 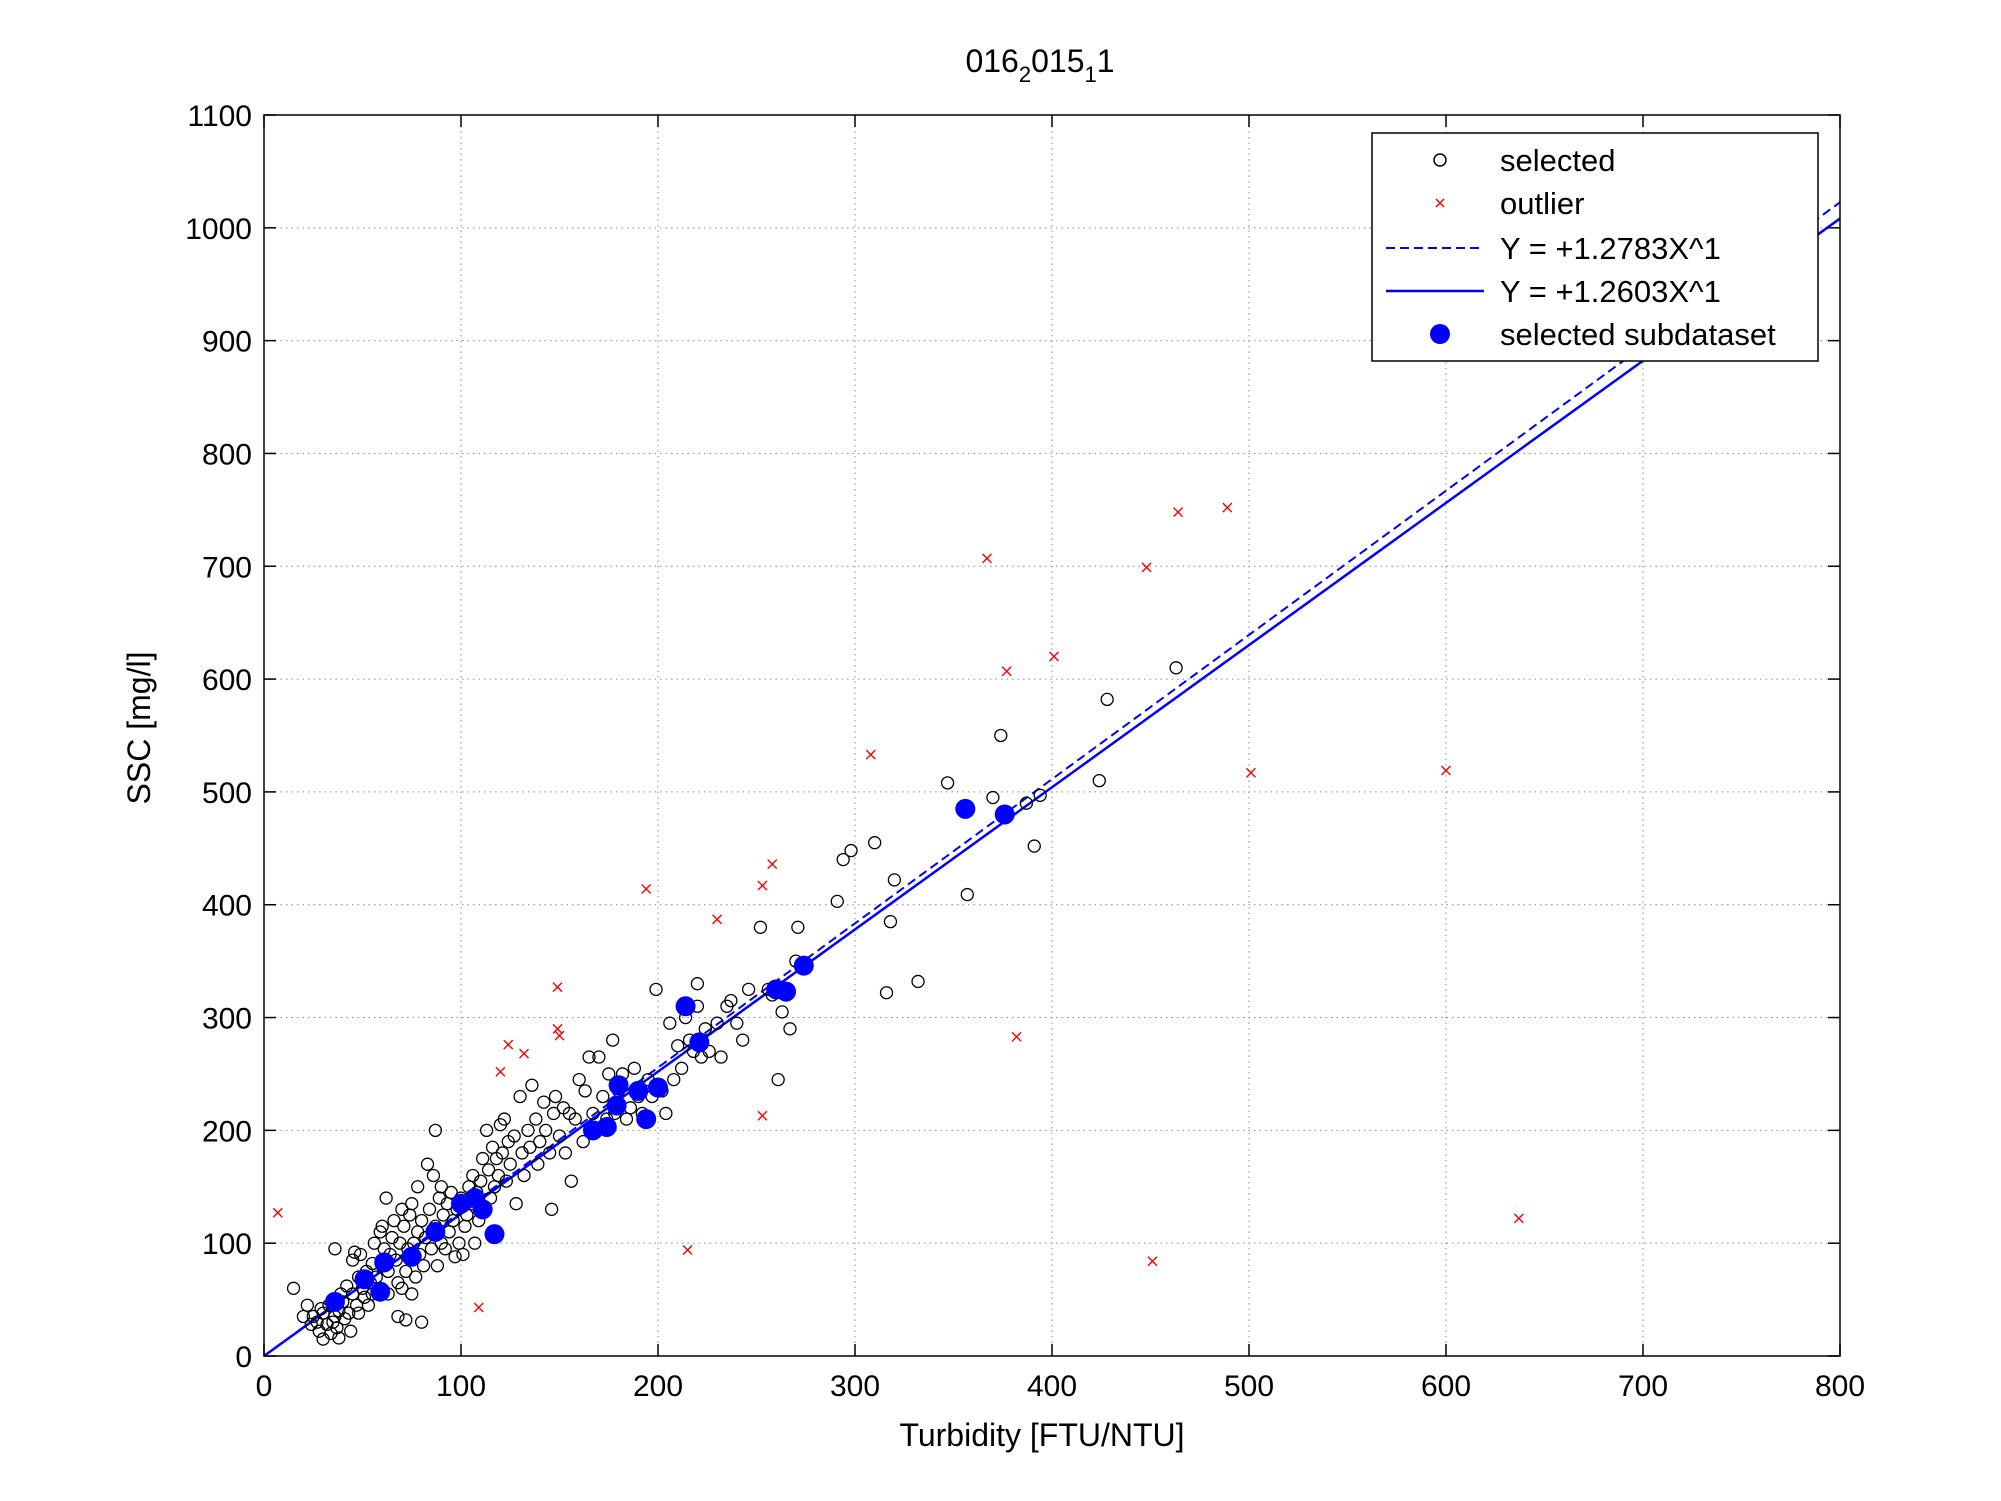 I want to click on x-axis-label: Turbidity [FTU/NTU], so click(x=1041, y=1435).